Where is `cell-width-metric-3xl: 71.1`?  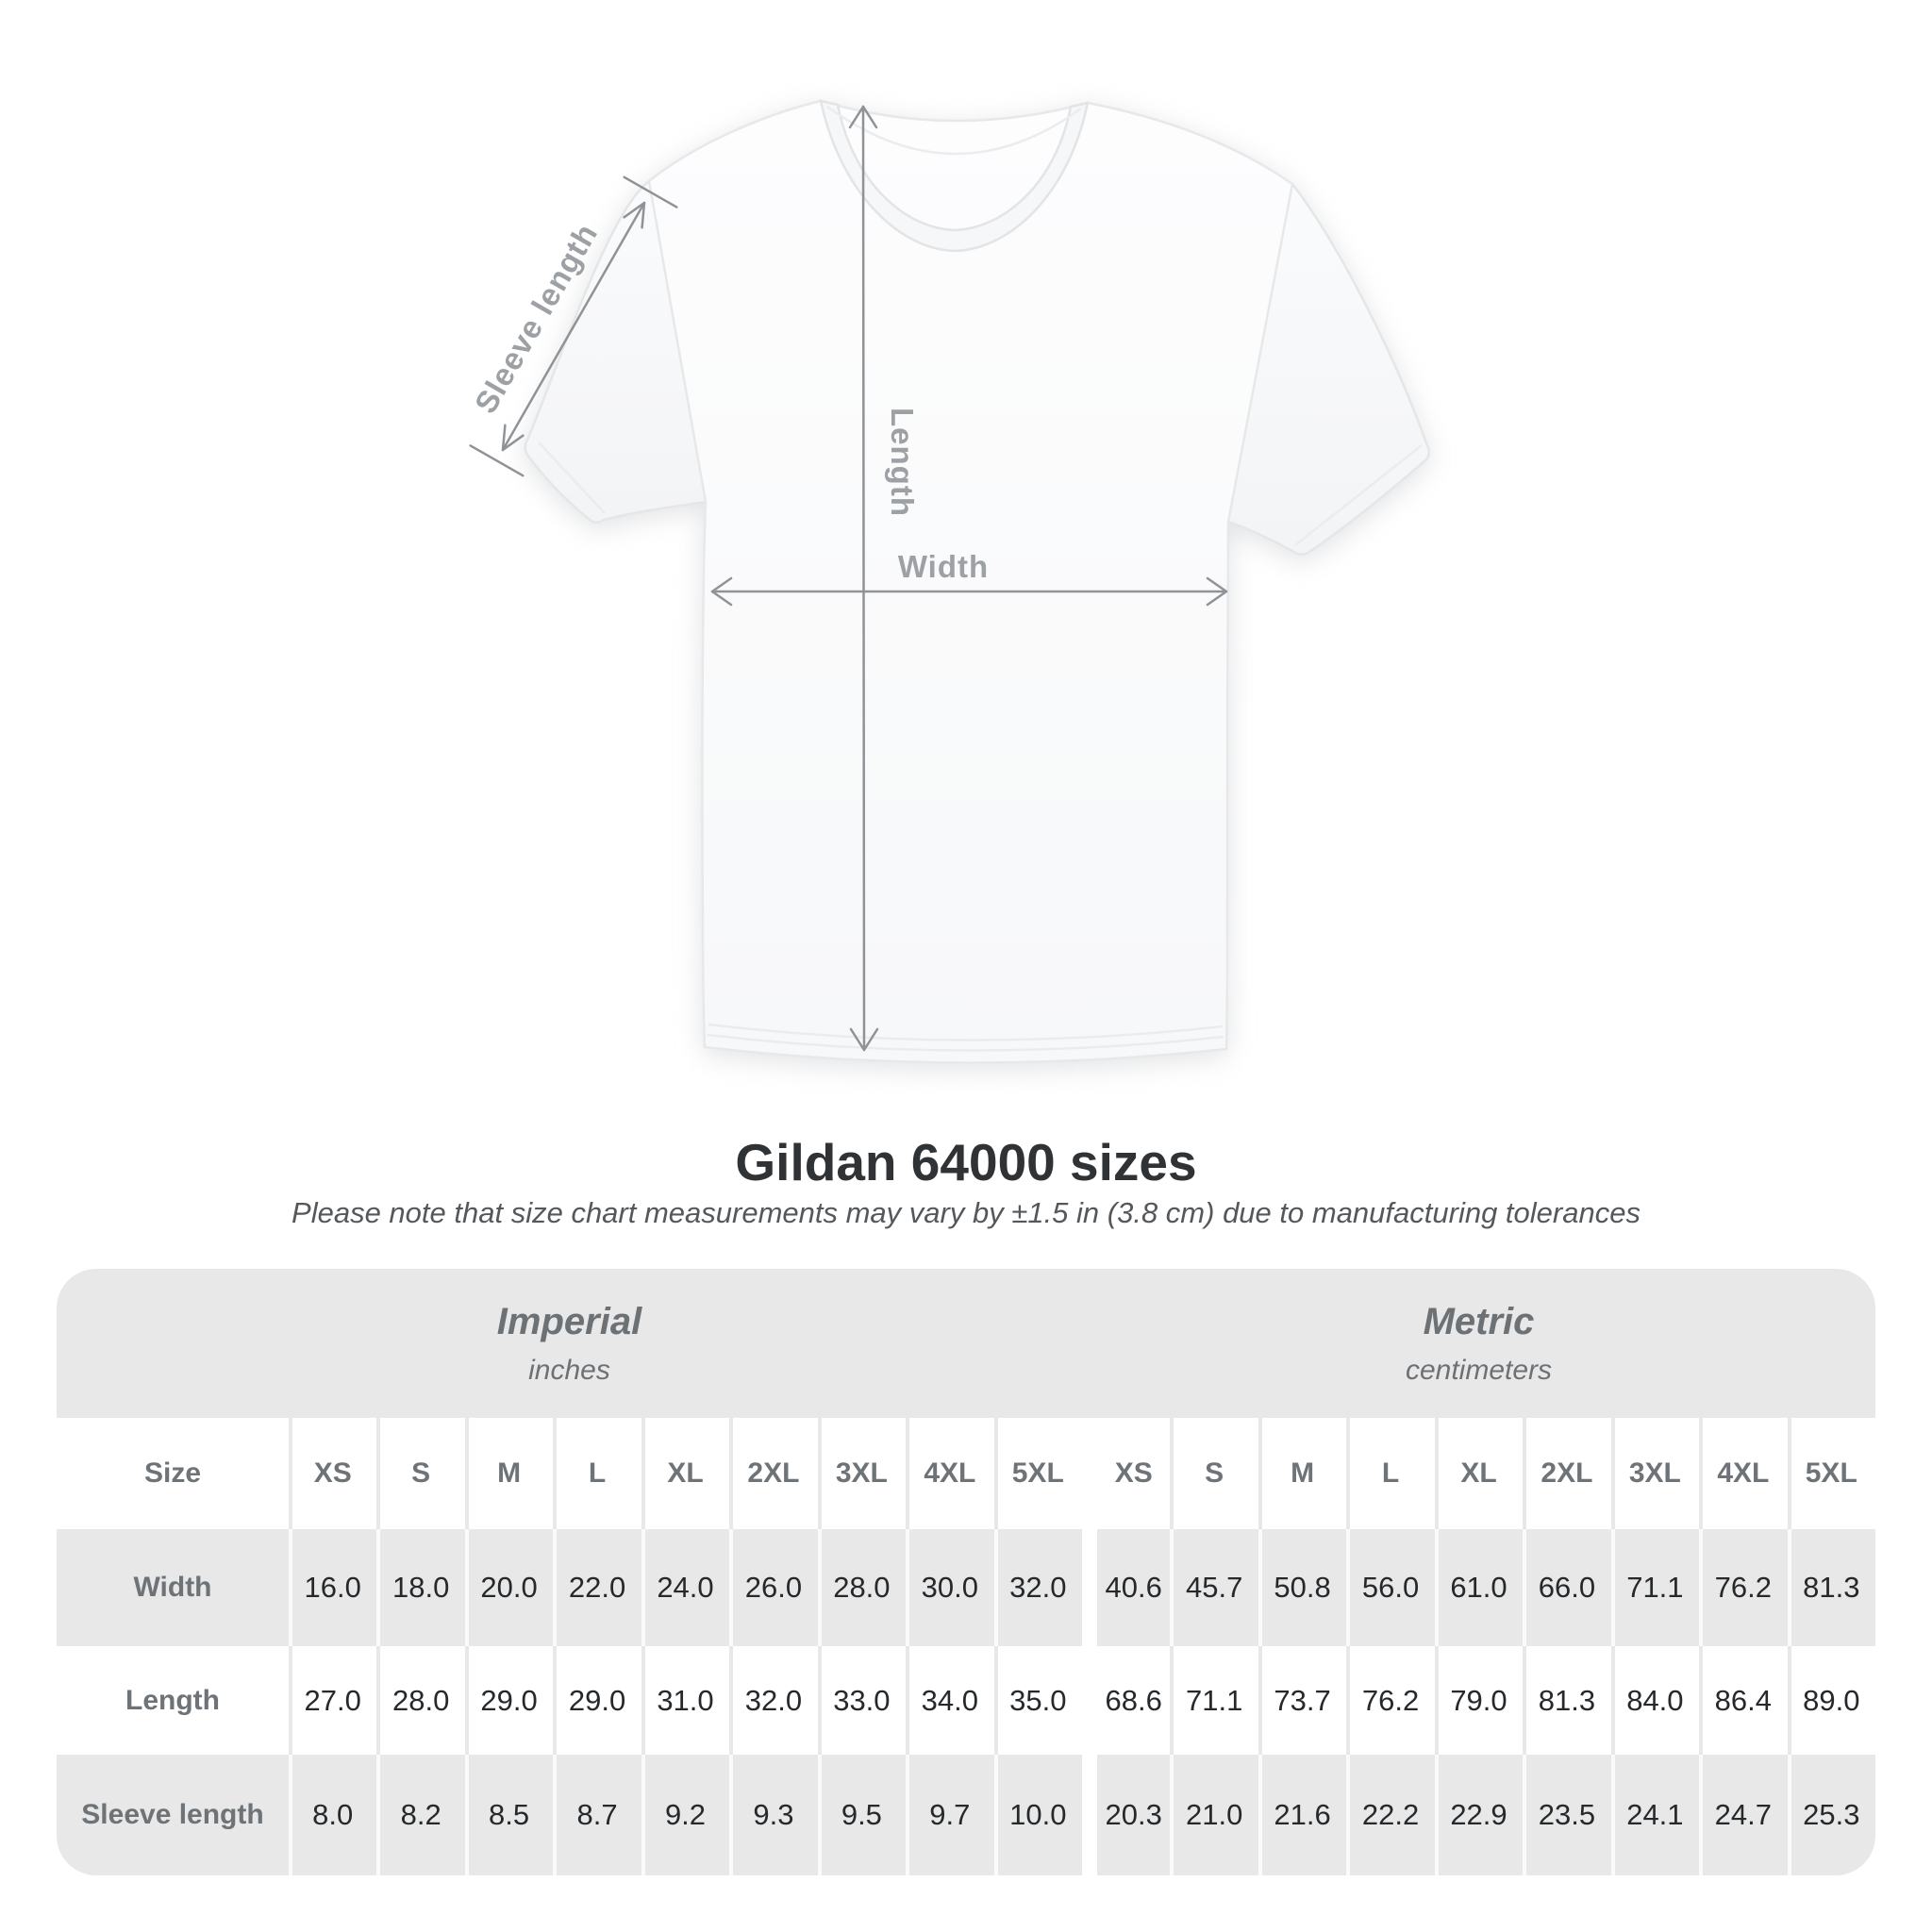 cell-width-metric-3xl: 71.1 is located at coordinates (1655, 1588).